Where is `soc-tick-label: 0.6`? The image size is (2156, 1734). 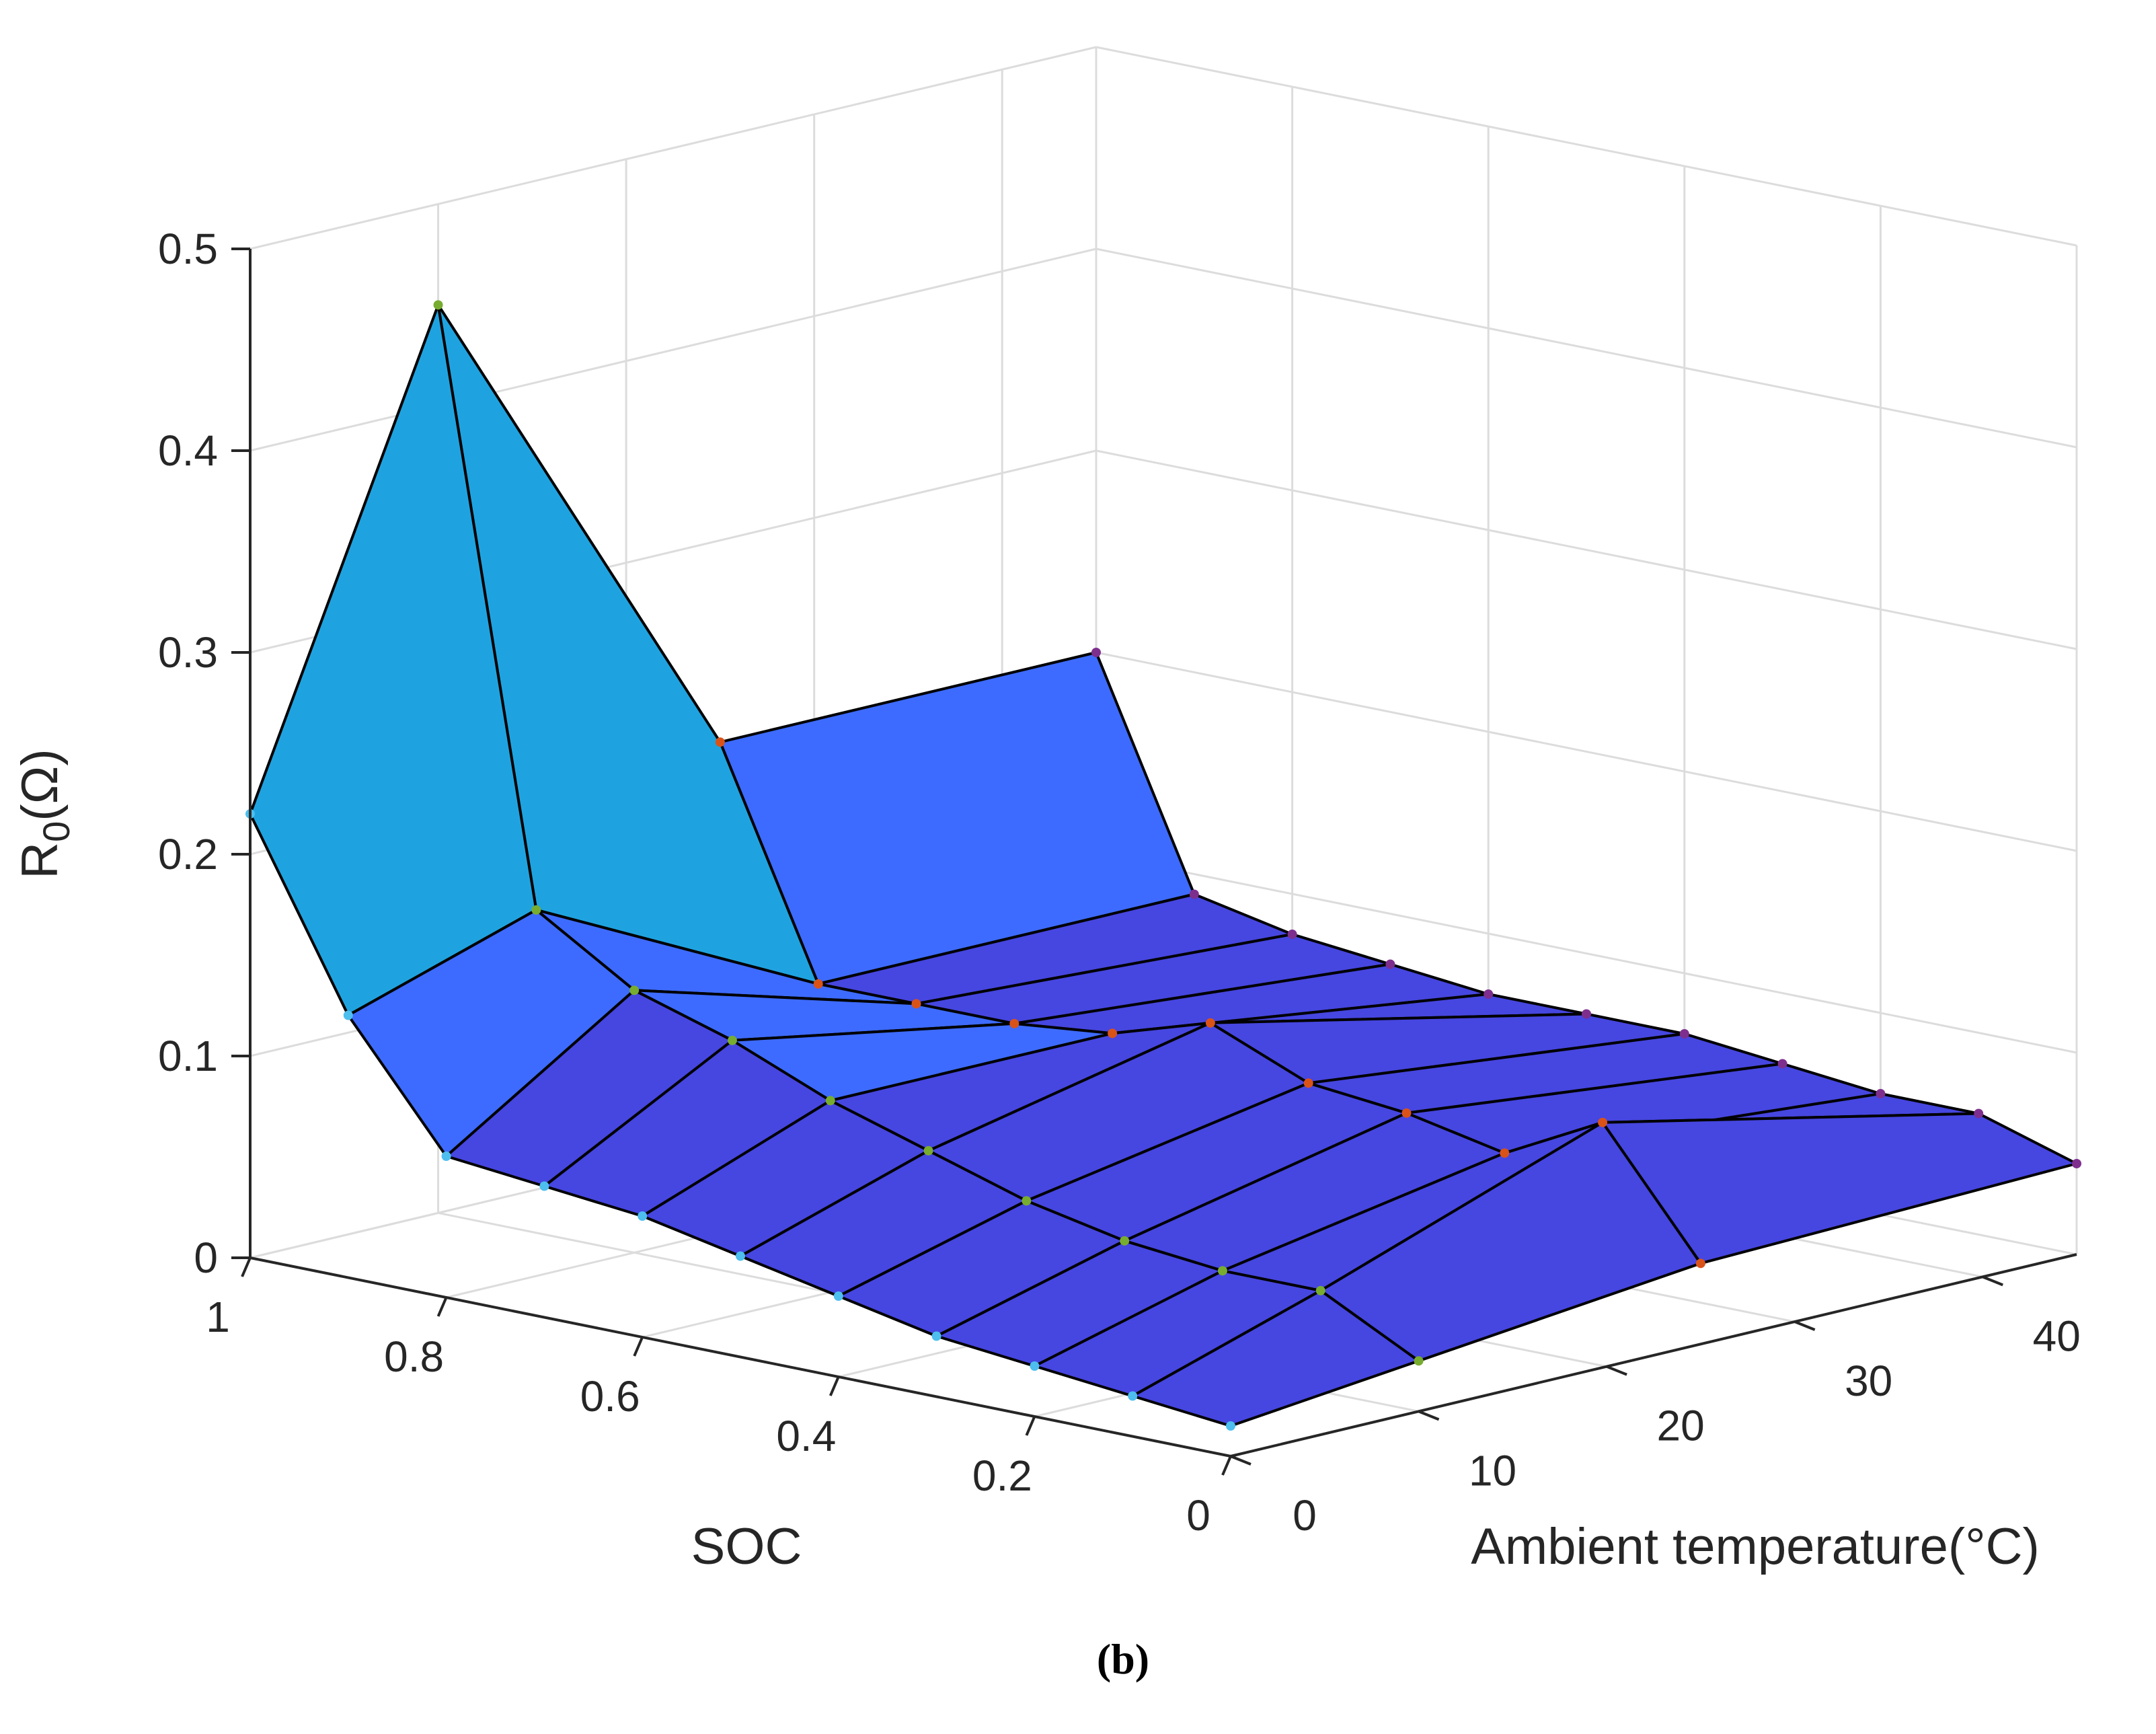
soc-tick-label: 0.6 is located at coordinates (610, 1396).